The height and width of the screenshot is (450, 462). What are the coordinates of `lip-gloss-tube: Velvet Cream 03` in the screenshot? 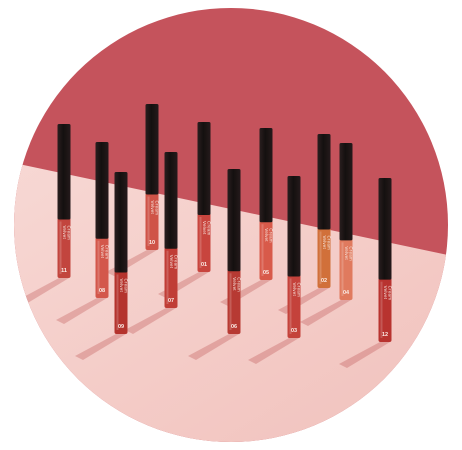 It's located at (294, 257).